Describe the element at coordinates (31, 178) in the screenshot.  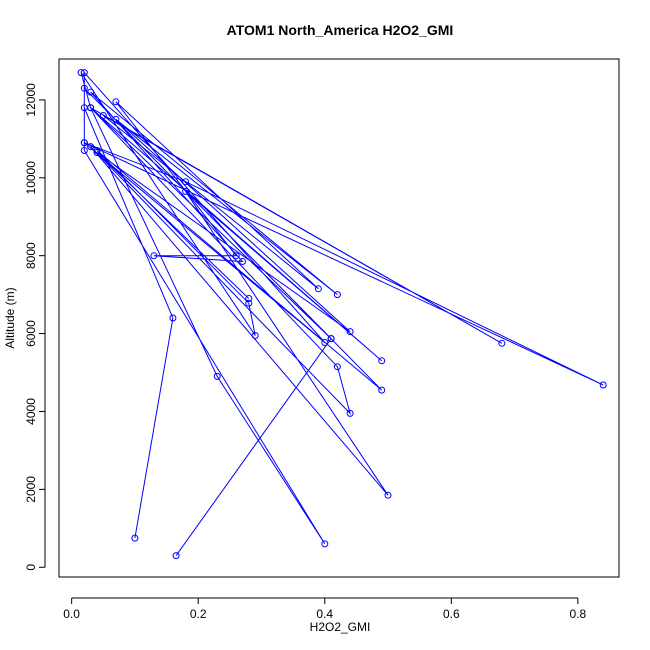
I see `y-tick-label: 10000` at that location.